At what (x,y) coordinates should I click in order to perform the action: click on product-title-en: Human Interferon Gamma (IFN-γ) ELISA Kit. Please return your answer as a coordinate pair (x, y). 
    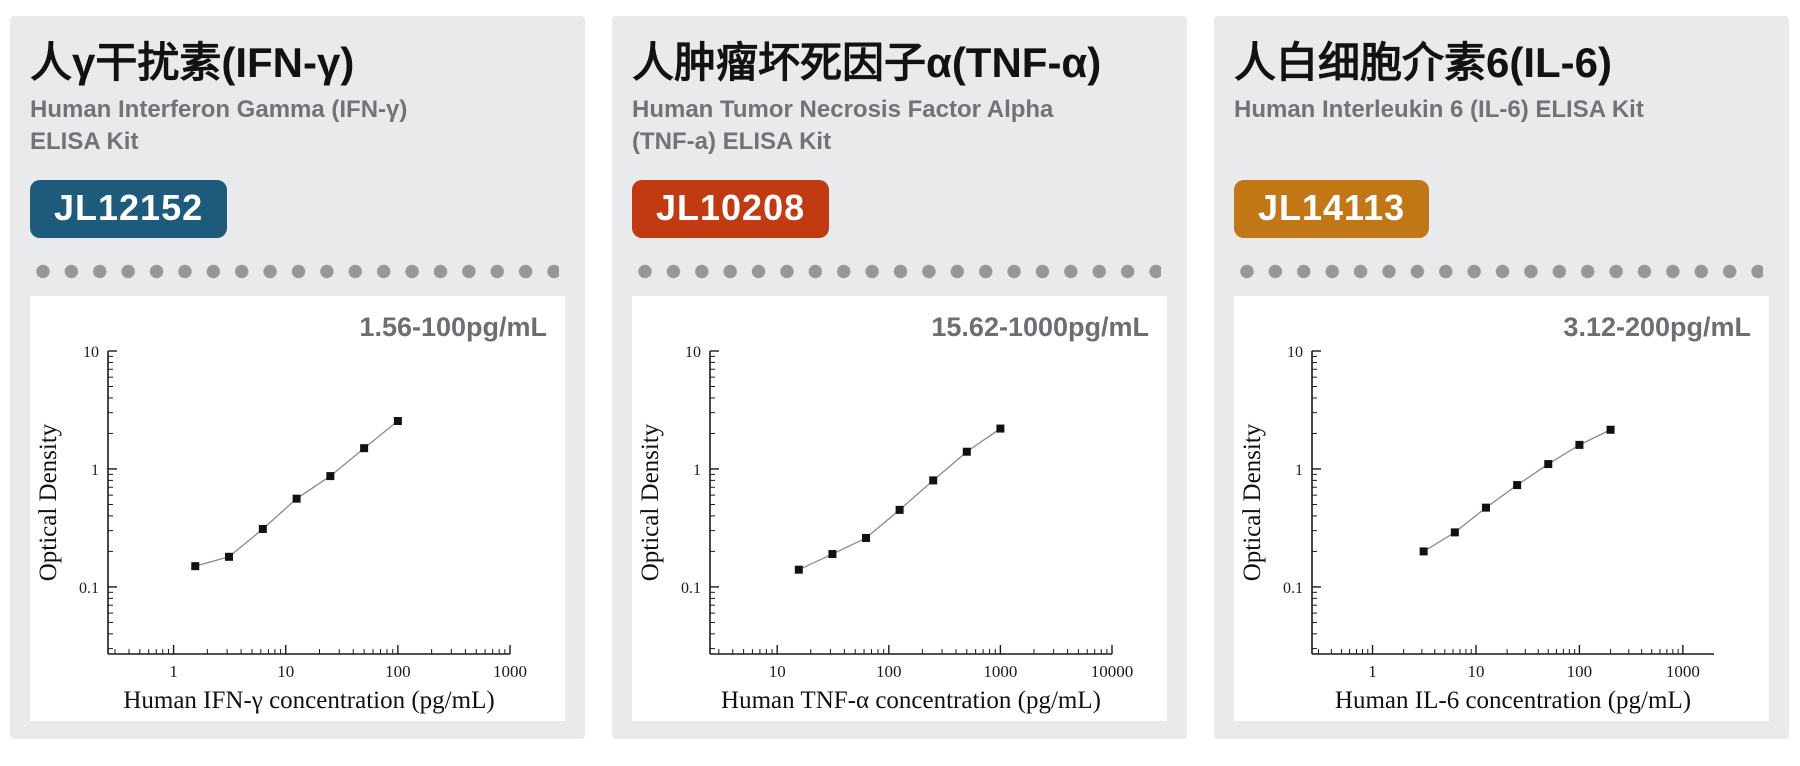
    Looking at the image, I should click on (219, 125).